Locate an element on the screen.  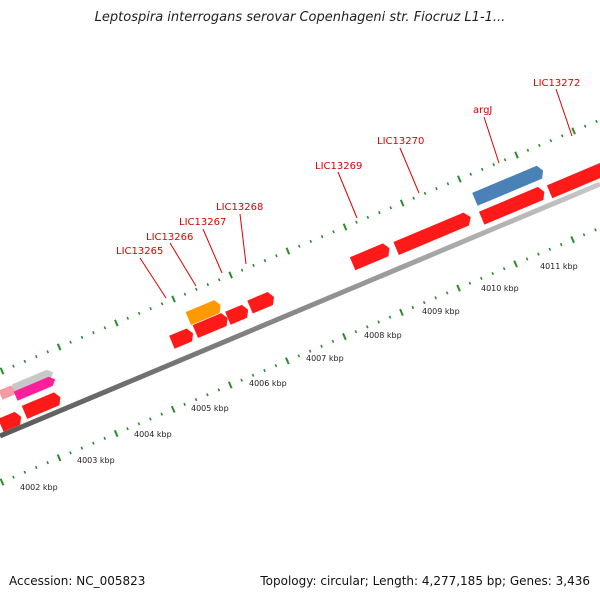
gene-label: LIC13272 is located at coordinates (556, 83).